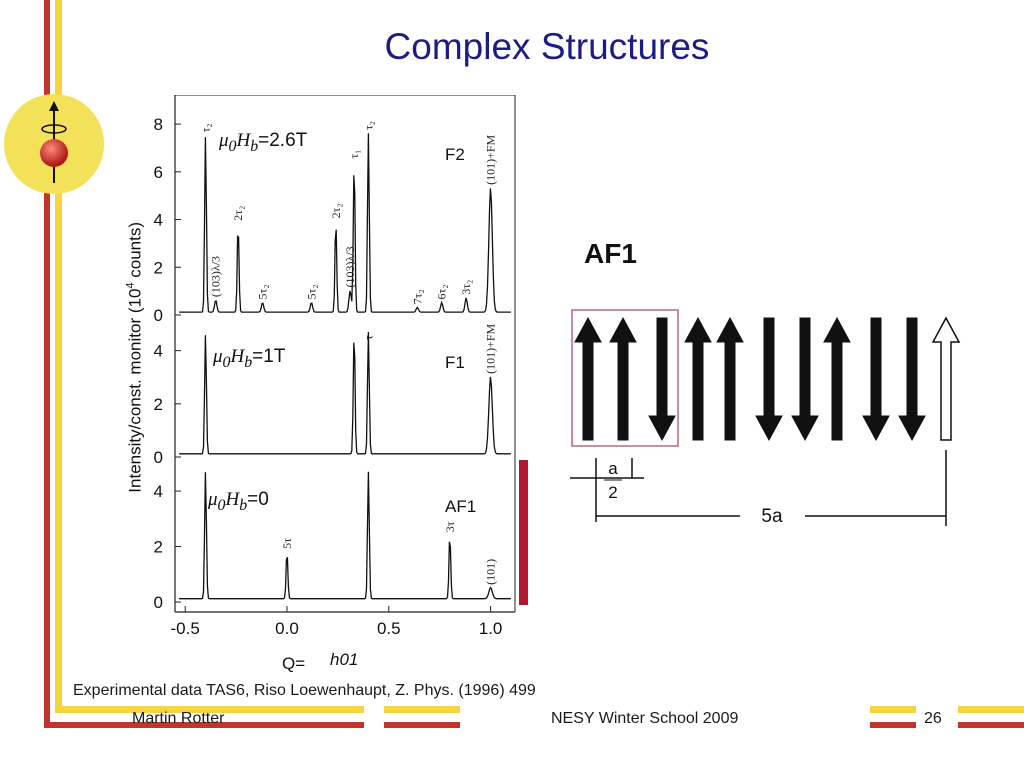 The height and width of the screenshot is (768, 1024). Describe the element at coordinates (158, 124) in the screenshot. I see `y-tick-label: 8` at that location.